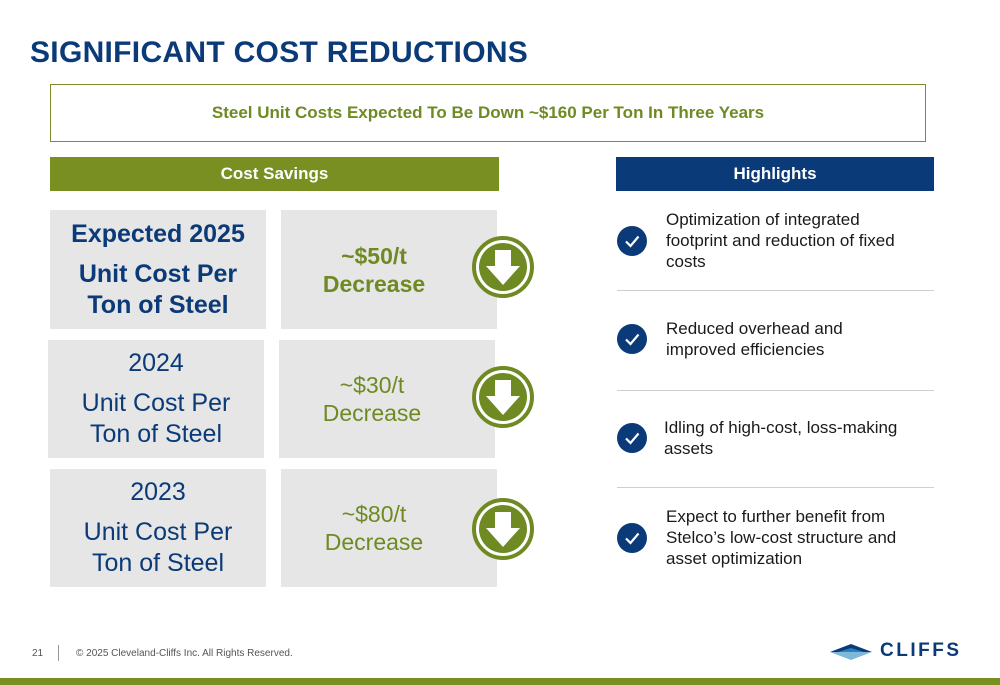 The height and width of the screenshot is (685, 1000). Describe the element at coordinates (279, 52) in the screenshot. I see `page-title: SIGNIFICANT COST REDUCTIONS` at that location.